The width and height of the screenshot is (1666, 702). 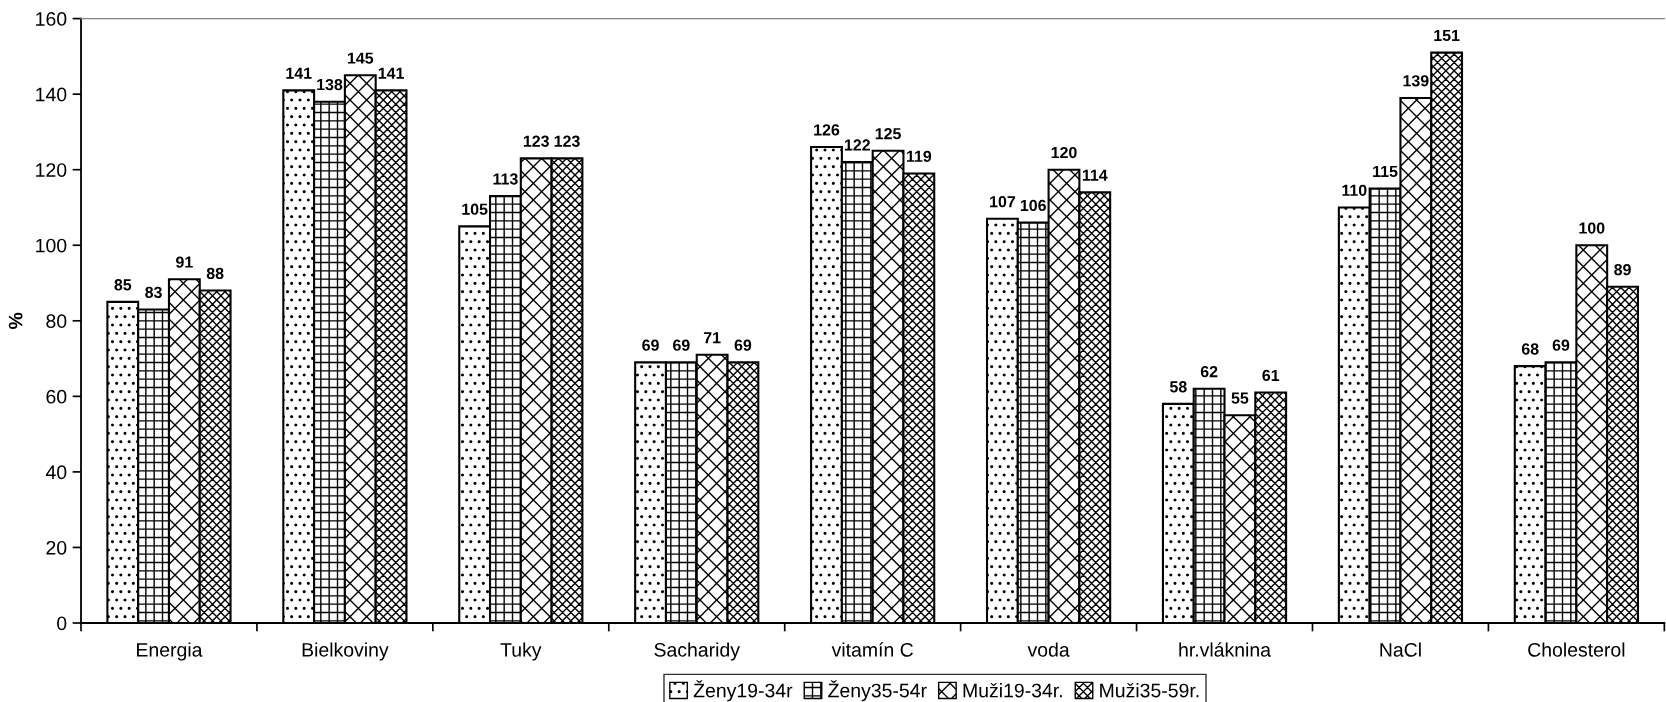 What do you see at coordinates (888, 134) in the screenshot?
I see `data-label: 125` at bounding box center [888, 134].